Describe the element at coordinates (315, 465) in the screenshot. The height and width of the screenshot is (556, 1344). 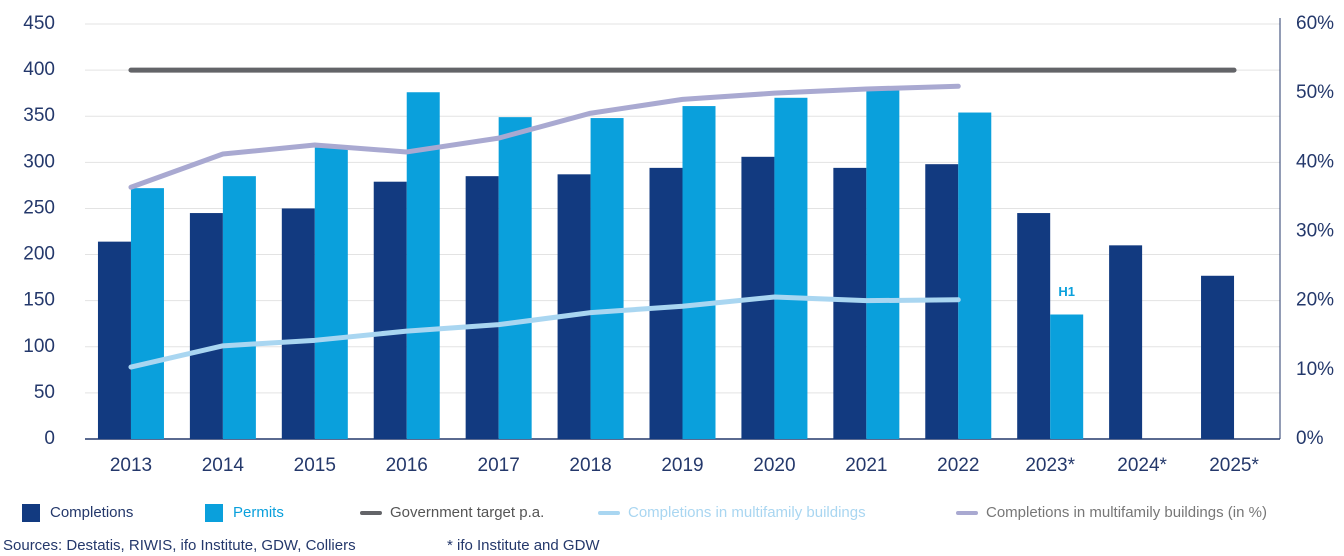
I see `x-tick-label: 2015` at that location.